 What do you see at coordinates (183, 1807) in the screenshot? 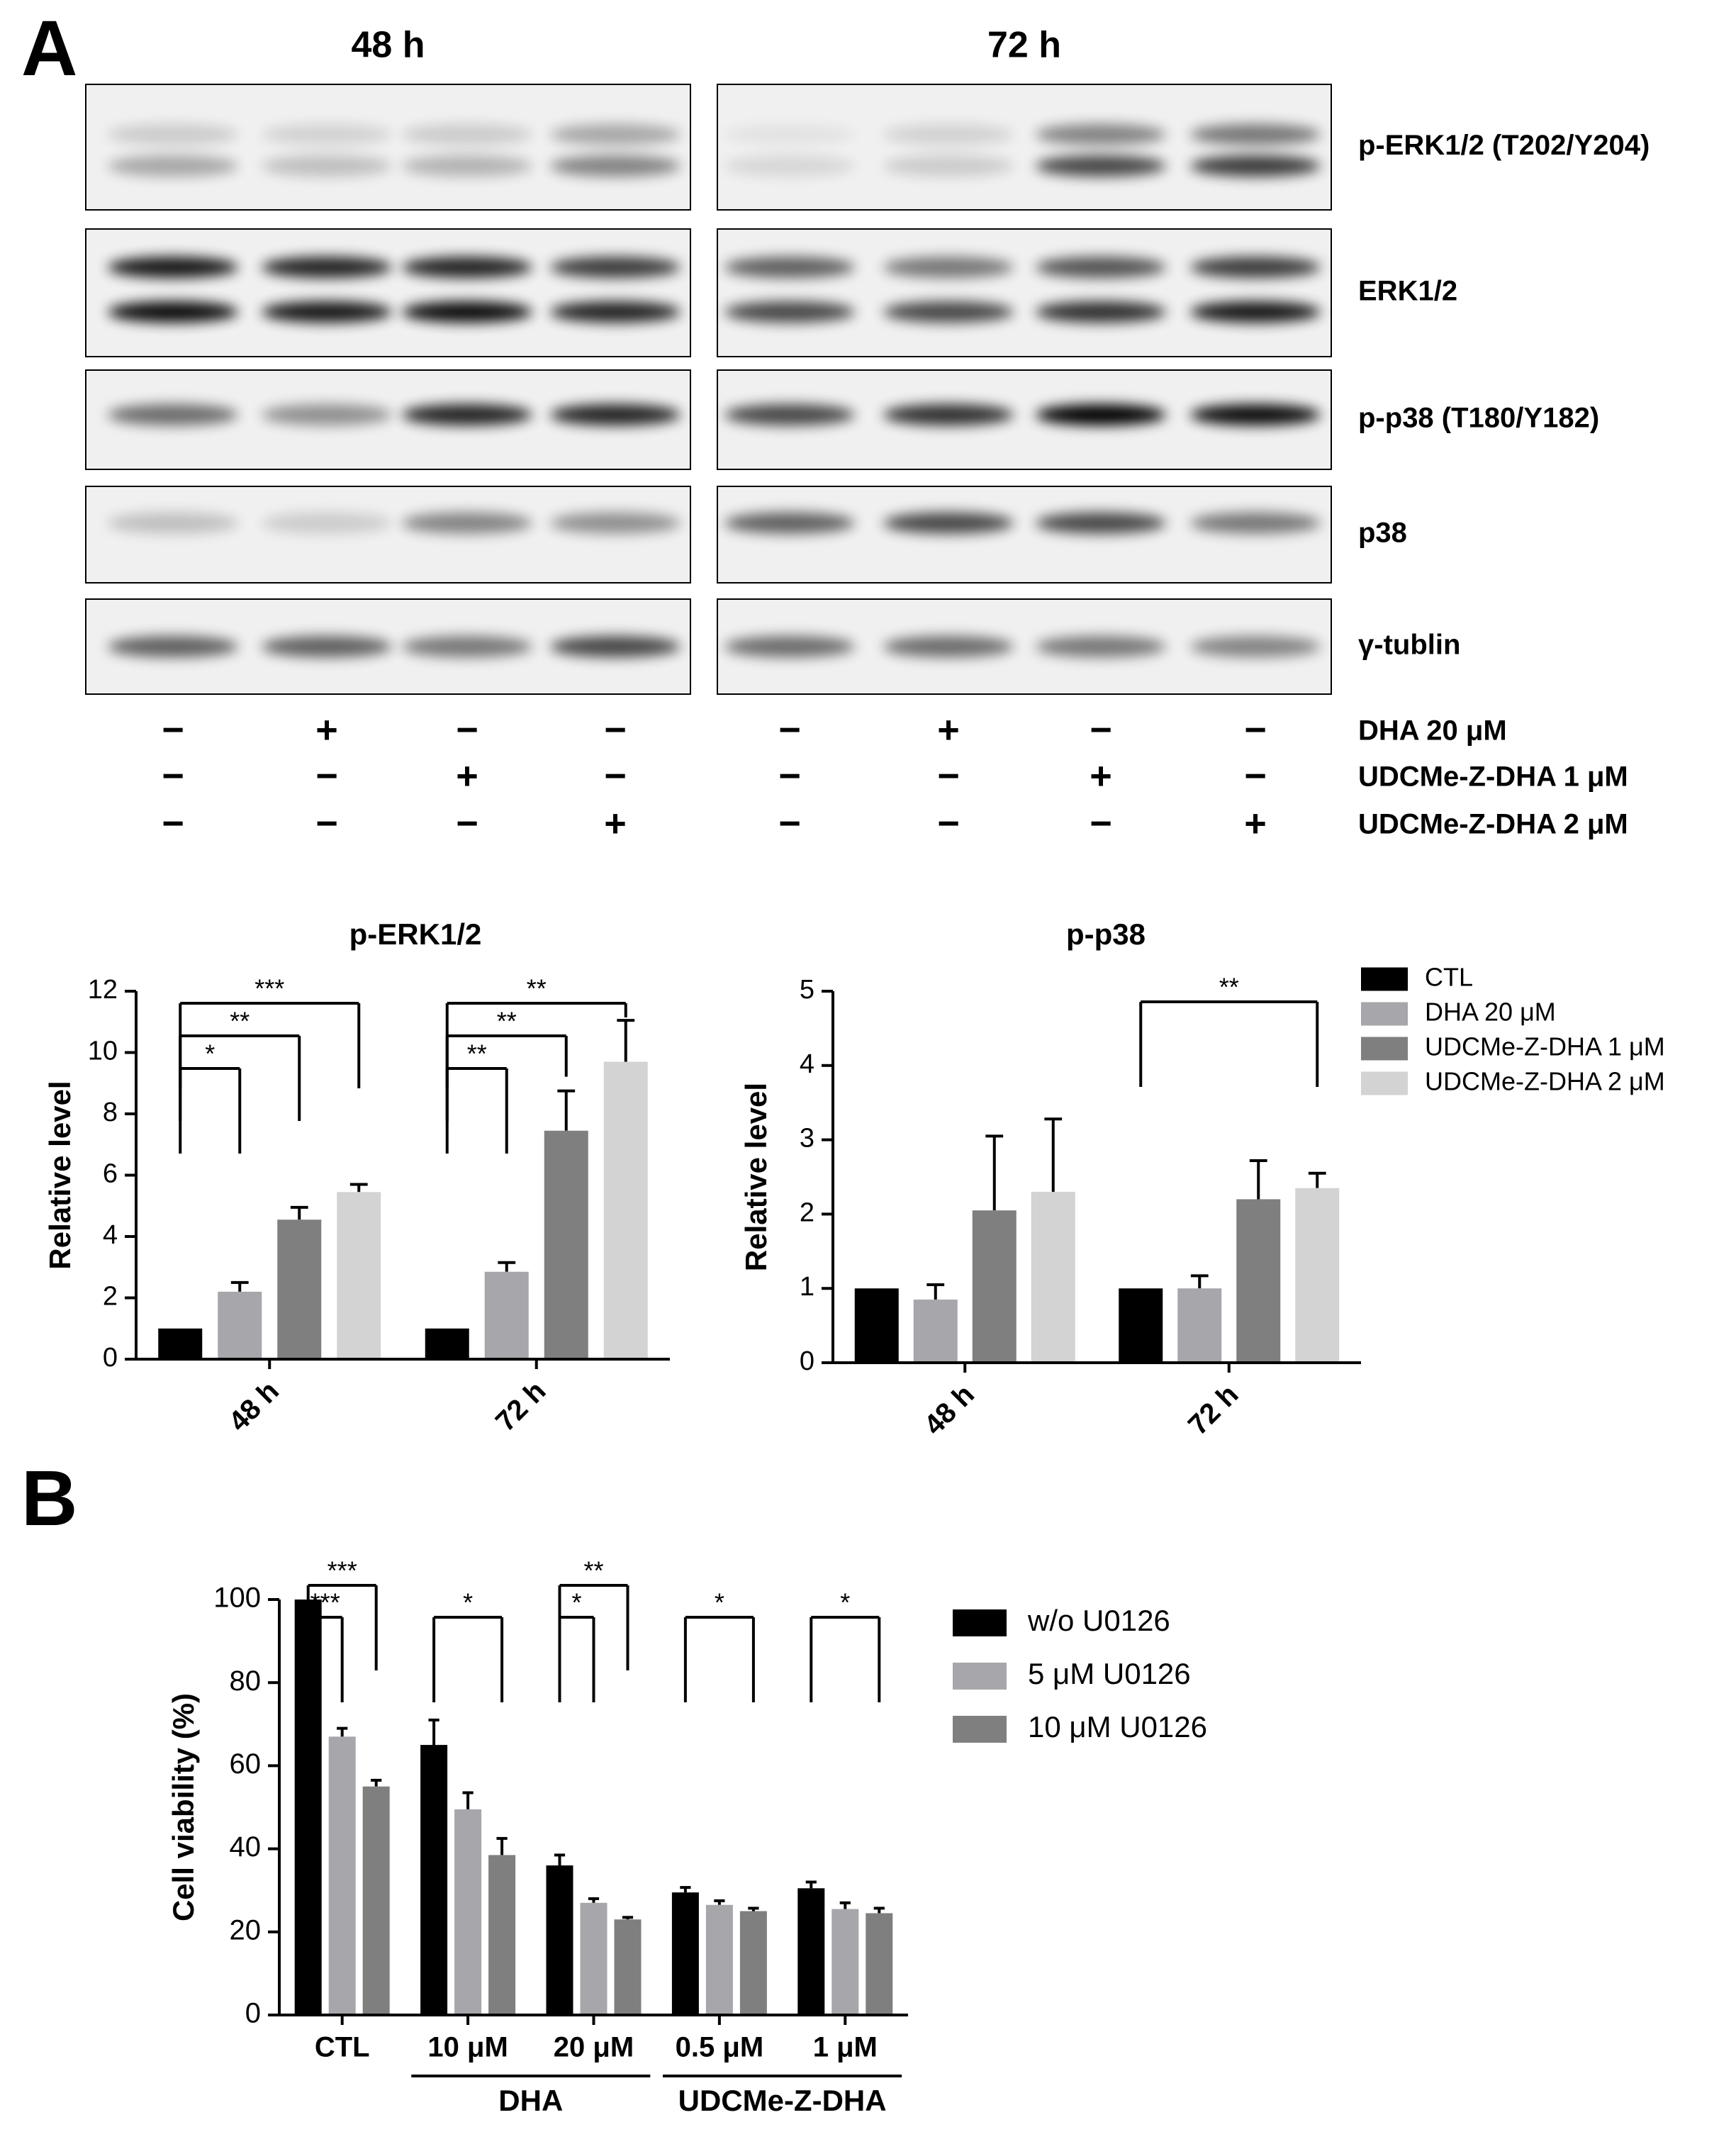
I see `y-axis-label: Cell viability (%)` at bounding box center [183, 1807].